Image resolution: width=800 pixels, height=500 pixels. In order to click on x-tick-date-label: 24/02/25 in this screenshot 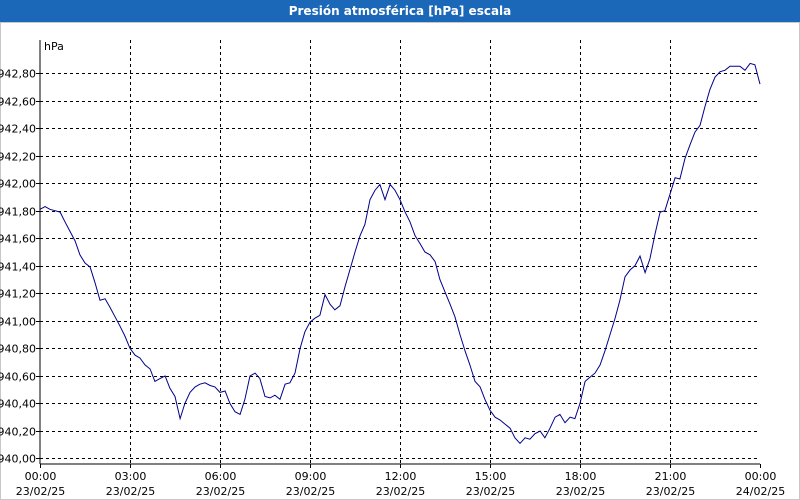, I will do `click(760, 491)`.